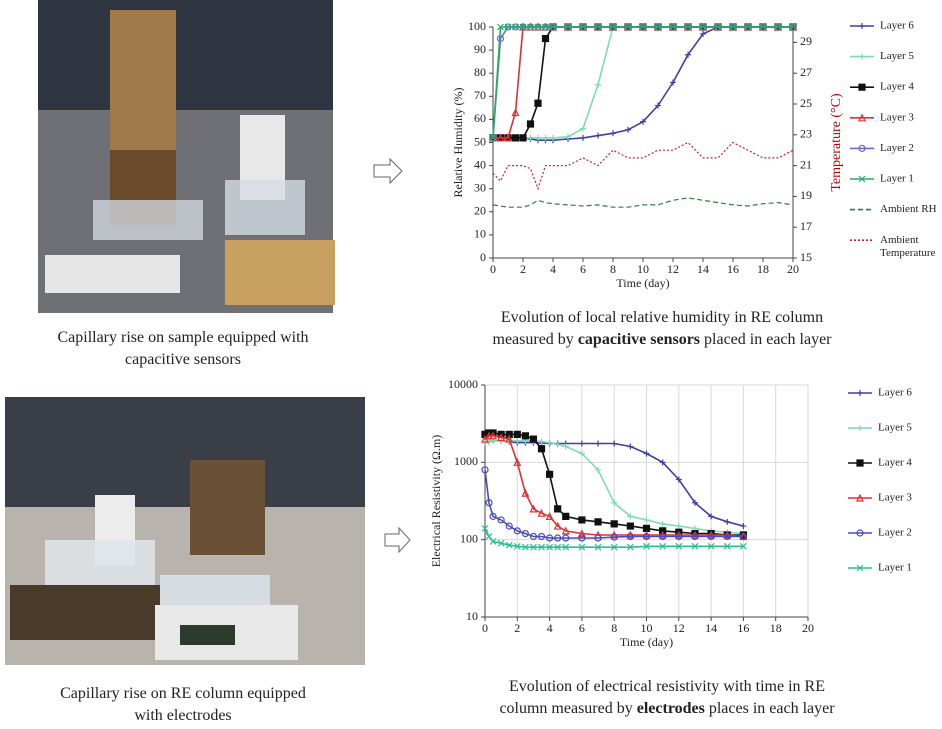 Image resolution: width=942 pixels, height=729 pixels. I want to click on y-tick-label: 1000, so click(466, 461).